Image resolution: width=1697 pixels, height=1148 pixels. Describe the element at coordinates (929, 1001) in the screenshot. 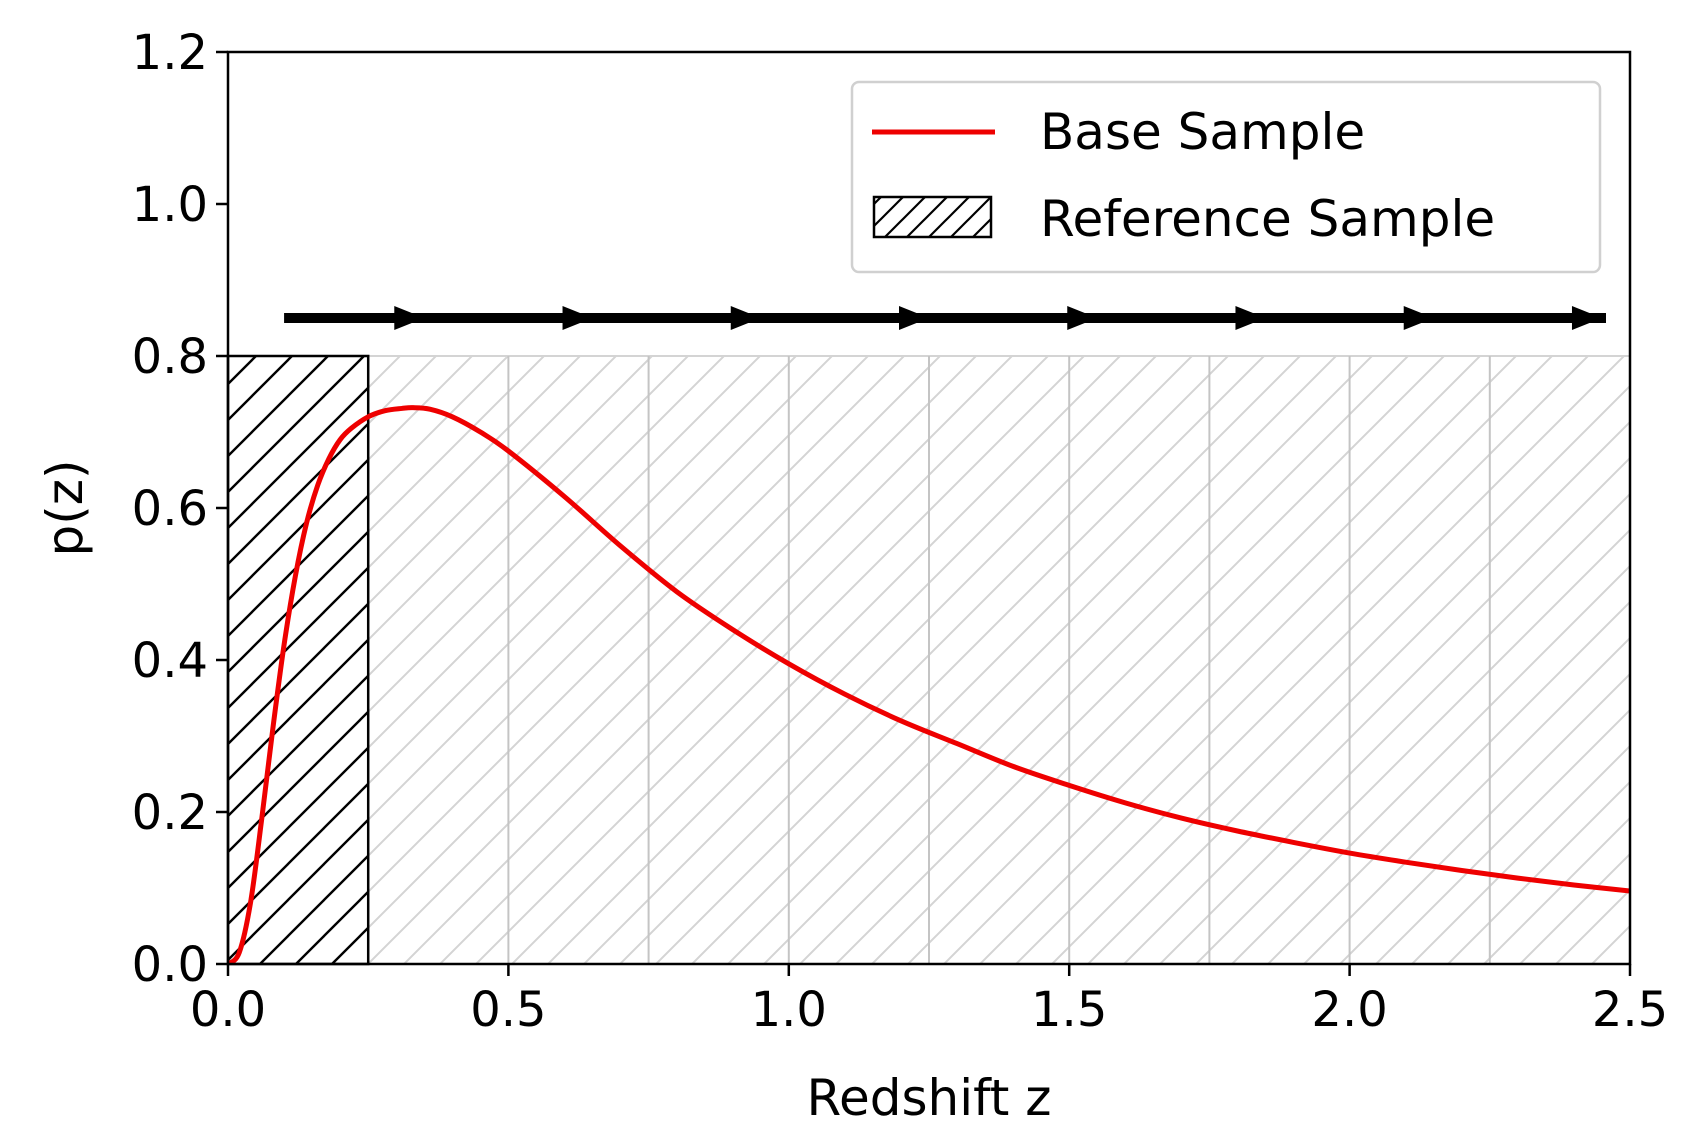

I see `x-axis-ticks: 0.0 0.5 1.0 1.5 2.0 2.5` at that location.